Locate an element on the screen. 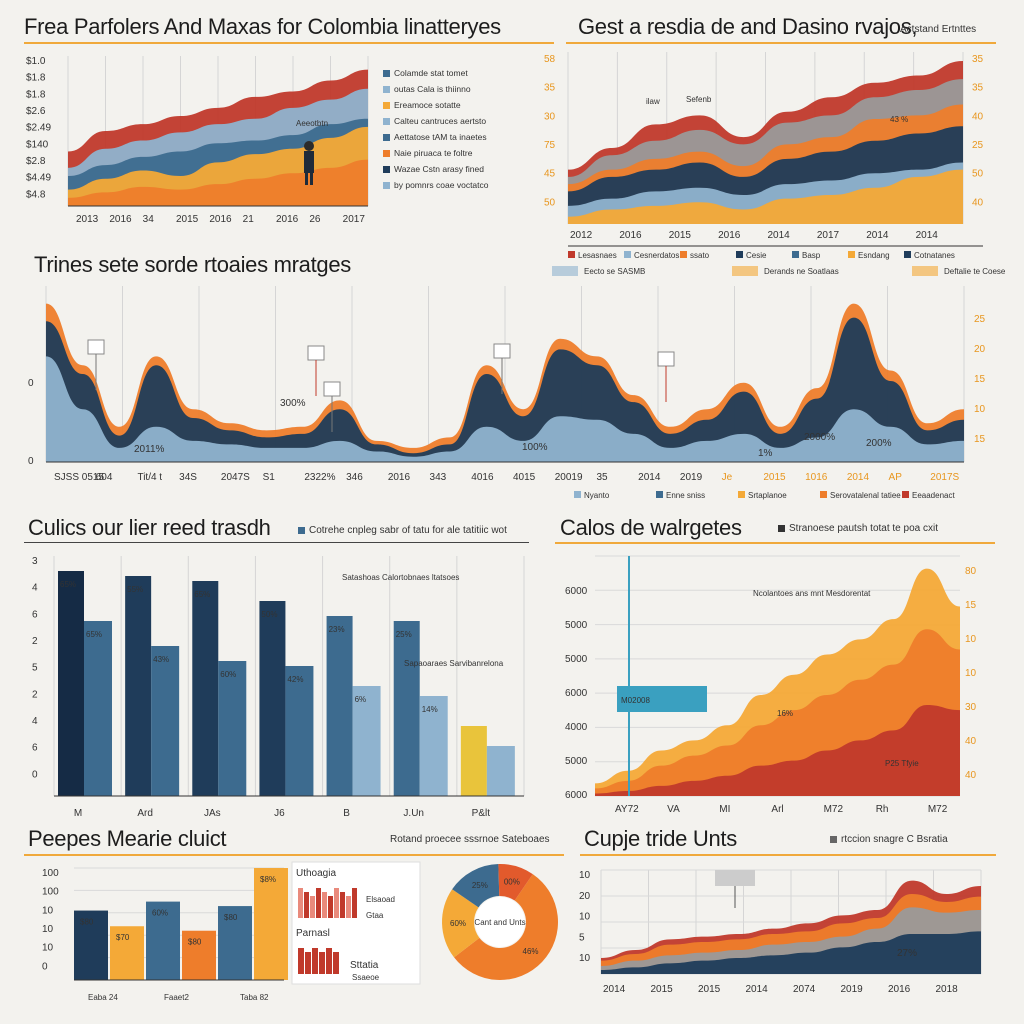  chart3-legend-swatch is located at coordinates (823, 494).